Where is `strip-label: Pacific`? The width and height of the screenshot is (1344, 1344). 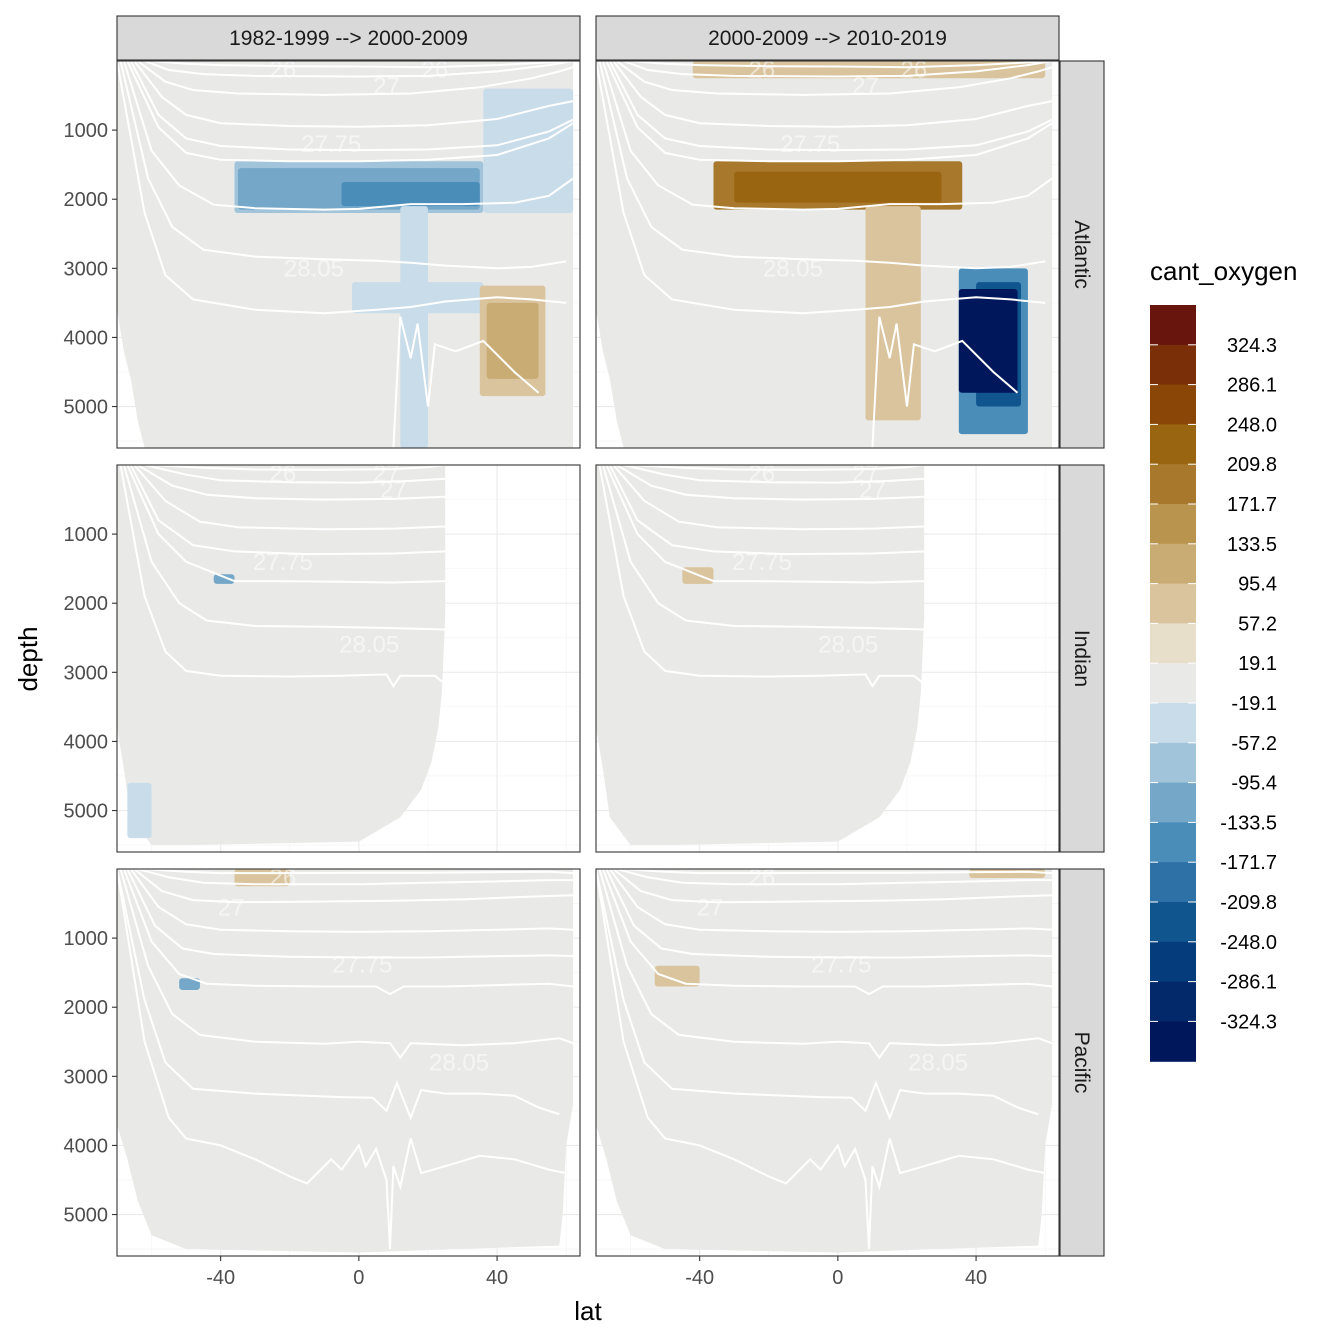
strip-label: Pacific is located at coordinates (1081, 1063).